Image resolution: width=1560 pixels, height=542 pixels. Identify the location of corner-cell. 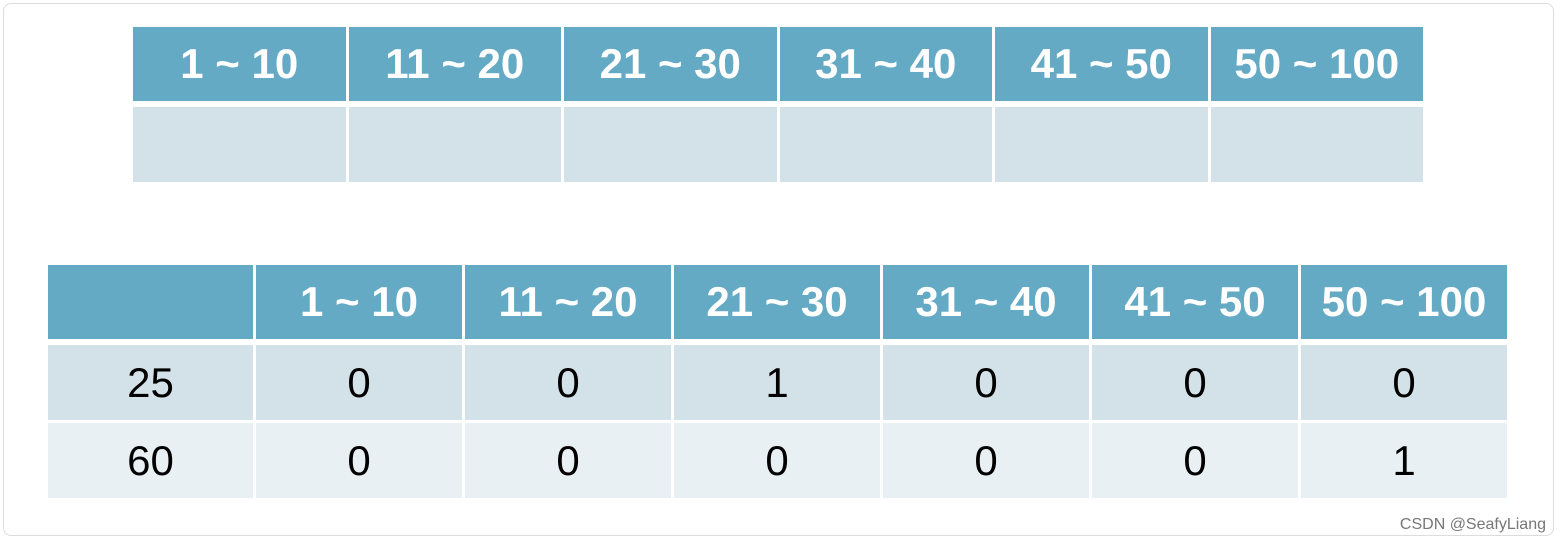
(150, 302).